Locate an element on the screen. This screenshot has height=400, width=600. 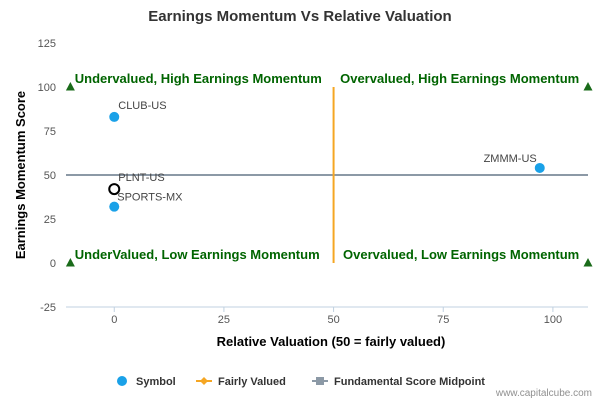
data-point-label: SPORTS-MX is located at coordinates (150, 198).